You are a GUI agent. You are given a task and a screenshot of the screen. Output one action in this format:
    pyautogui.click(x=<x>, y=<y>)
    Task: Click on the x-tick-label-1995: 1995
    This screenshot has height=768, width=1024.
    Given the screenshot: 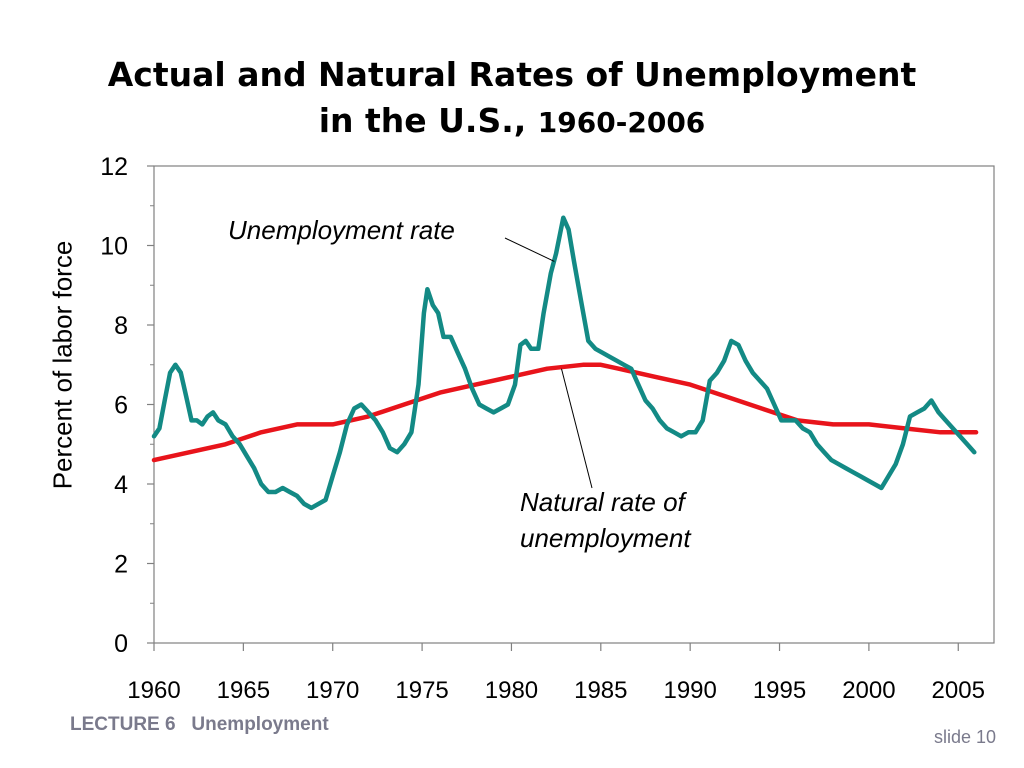 What is the action you would take?
    pyautogui.click(x=779, y=690)
    